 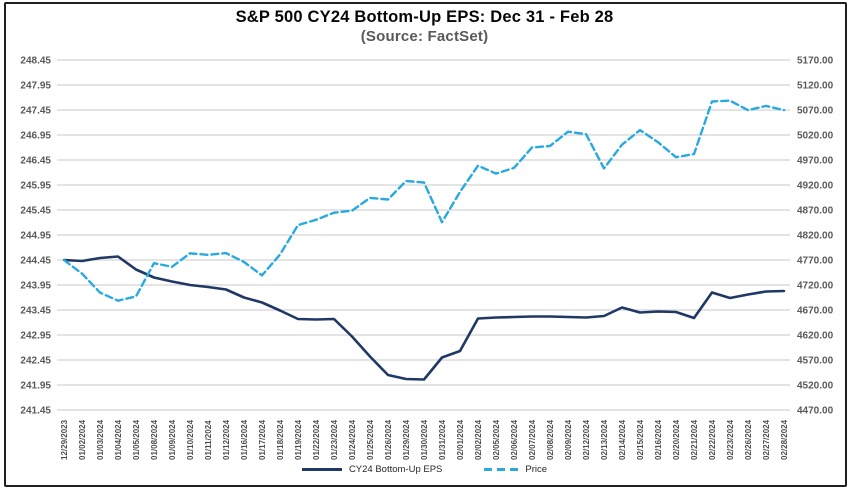 I want to click on y-axis-left-tick-label: 245.95, so click(x=35, y=186).